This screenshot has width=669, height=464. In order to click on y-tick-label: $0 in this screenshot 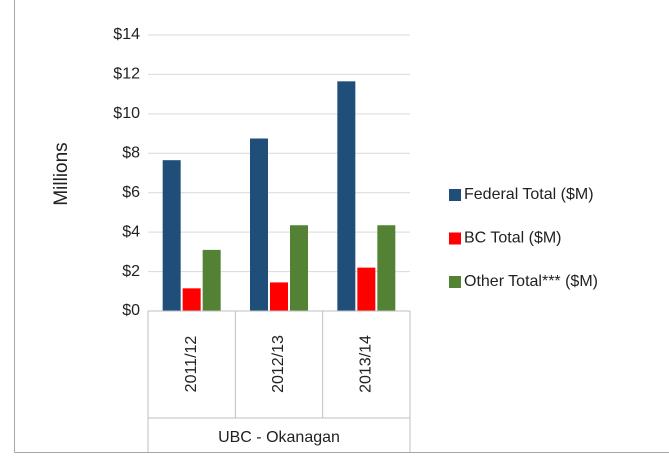, I will do `click(131, 310)`.